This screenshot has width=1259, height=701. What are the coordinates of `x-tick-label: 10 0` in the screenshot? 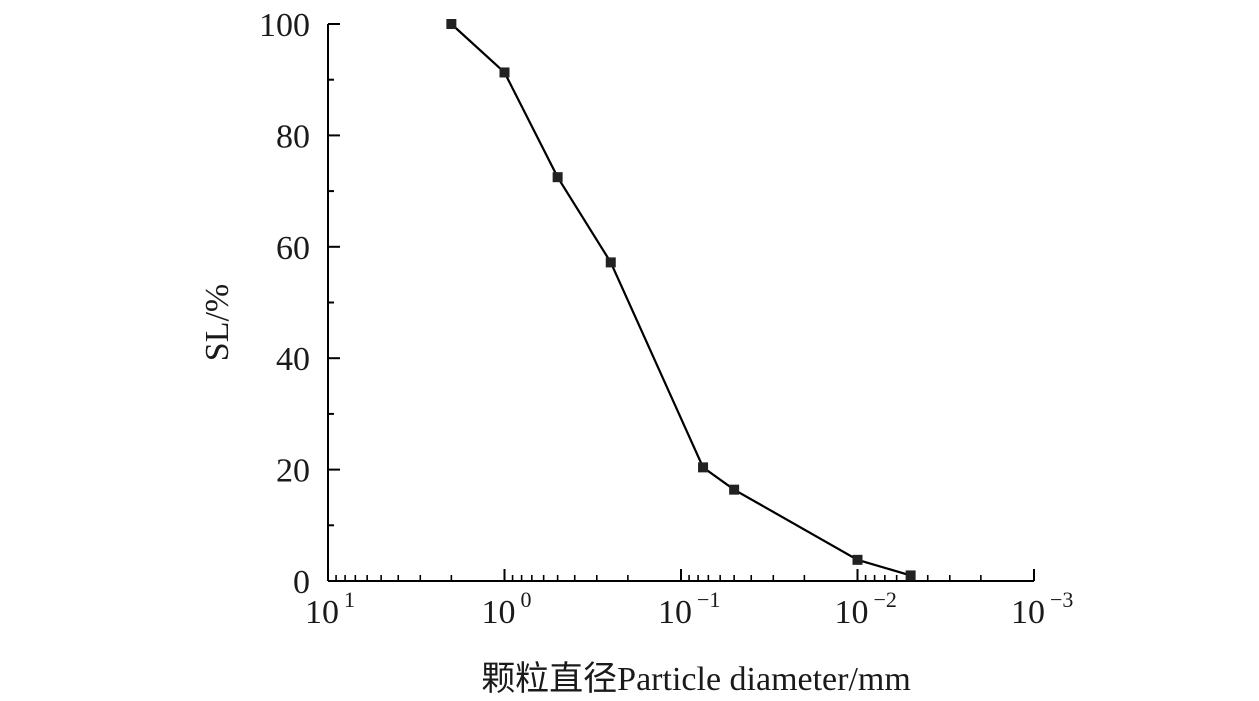 It's located at (507, 609).